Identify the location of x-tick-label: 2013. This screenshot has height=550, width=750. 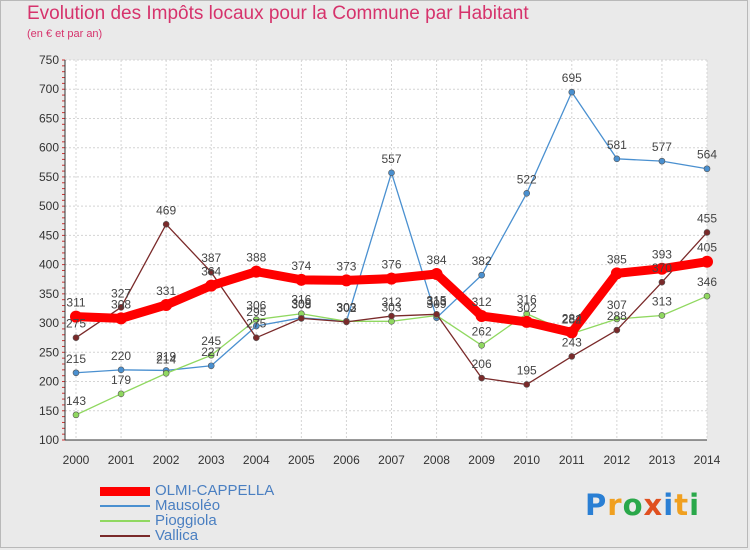
(662, 460).